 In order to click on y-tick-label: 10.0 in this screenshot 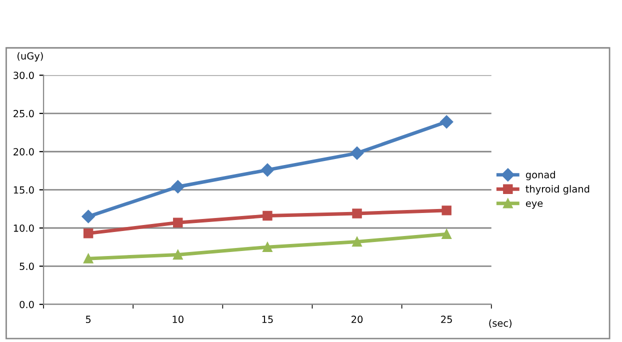, I will do `click(24, 228)`.